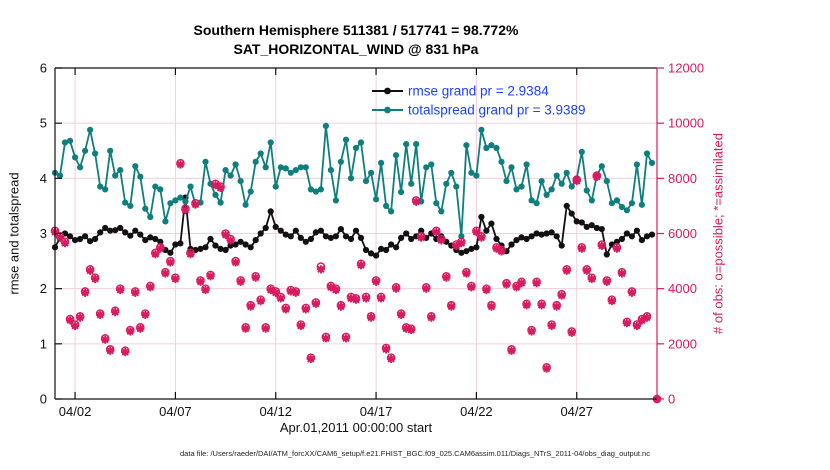  What do you see at coordinates (497, 110) in the screenshot?
I see `legend-label-totalspread: totalspread grand pr = 3.9389` at bounding box center [497, 110].